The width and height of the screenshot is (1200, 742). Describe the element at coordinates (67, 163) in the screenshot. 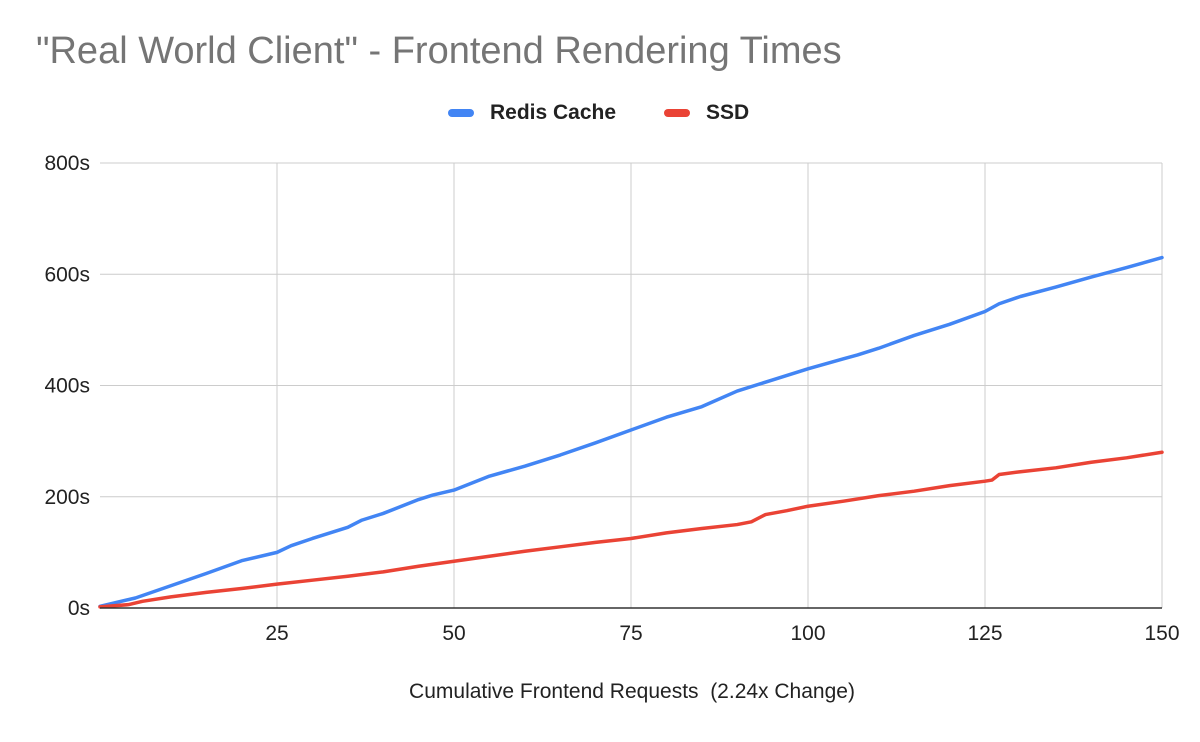

I see `y-tick-label: 800s` at that location.